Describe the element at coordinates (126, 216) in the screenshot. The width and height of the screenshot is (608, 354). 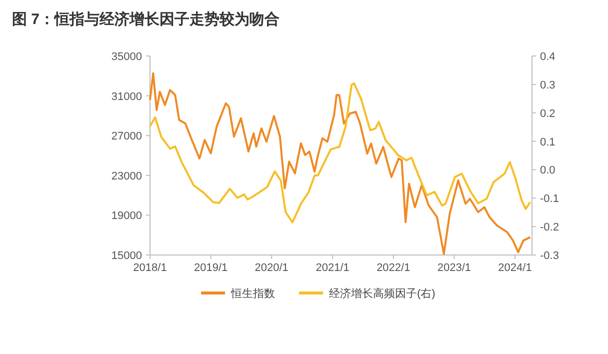
I see `y-tick-label: 19000` at that location.